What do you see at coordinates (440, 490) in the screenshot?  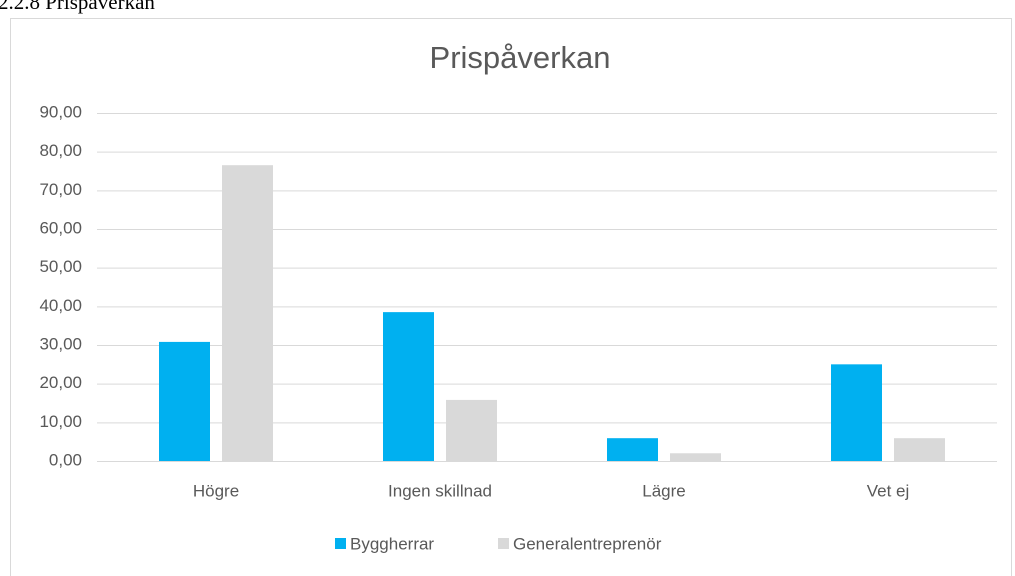 I see `x-tick-label: Ingen skillnad` at bounding box center [440, 490].